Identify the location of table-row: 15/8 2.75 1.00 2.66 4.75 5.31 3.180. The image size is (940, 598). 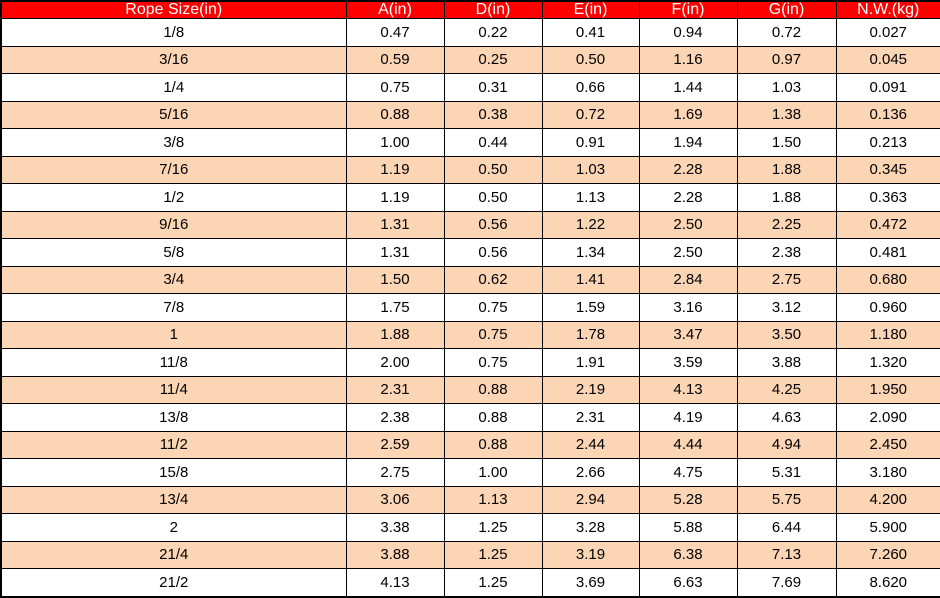
(470, 472).